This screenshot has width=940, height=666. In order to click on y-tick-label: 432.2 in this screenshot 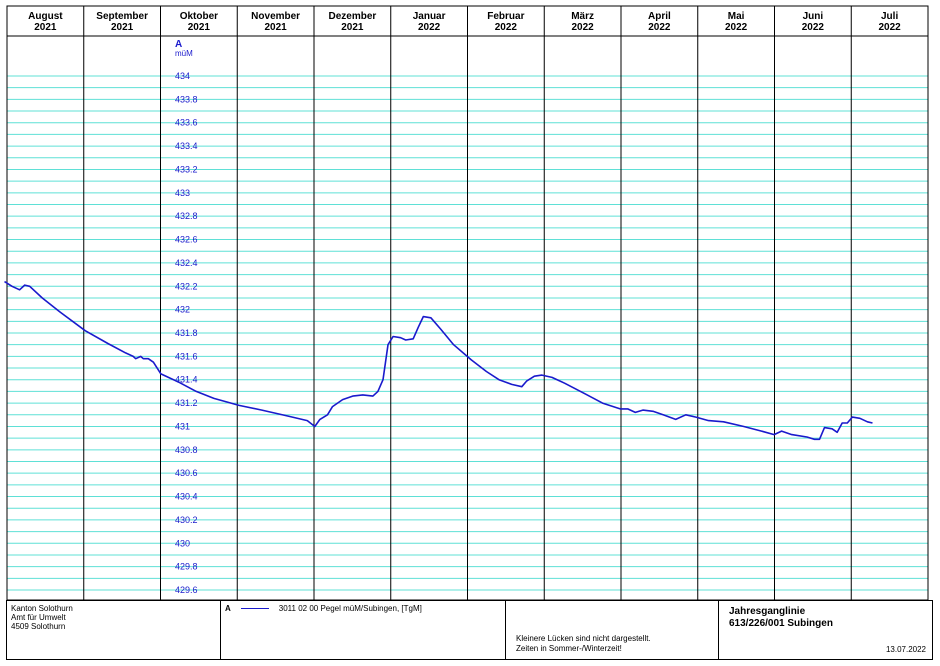, I will do `click(186, 286)`.